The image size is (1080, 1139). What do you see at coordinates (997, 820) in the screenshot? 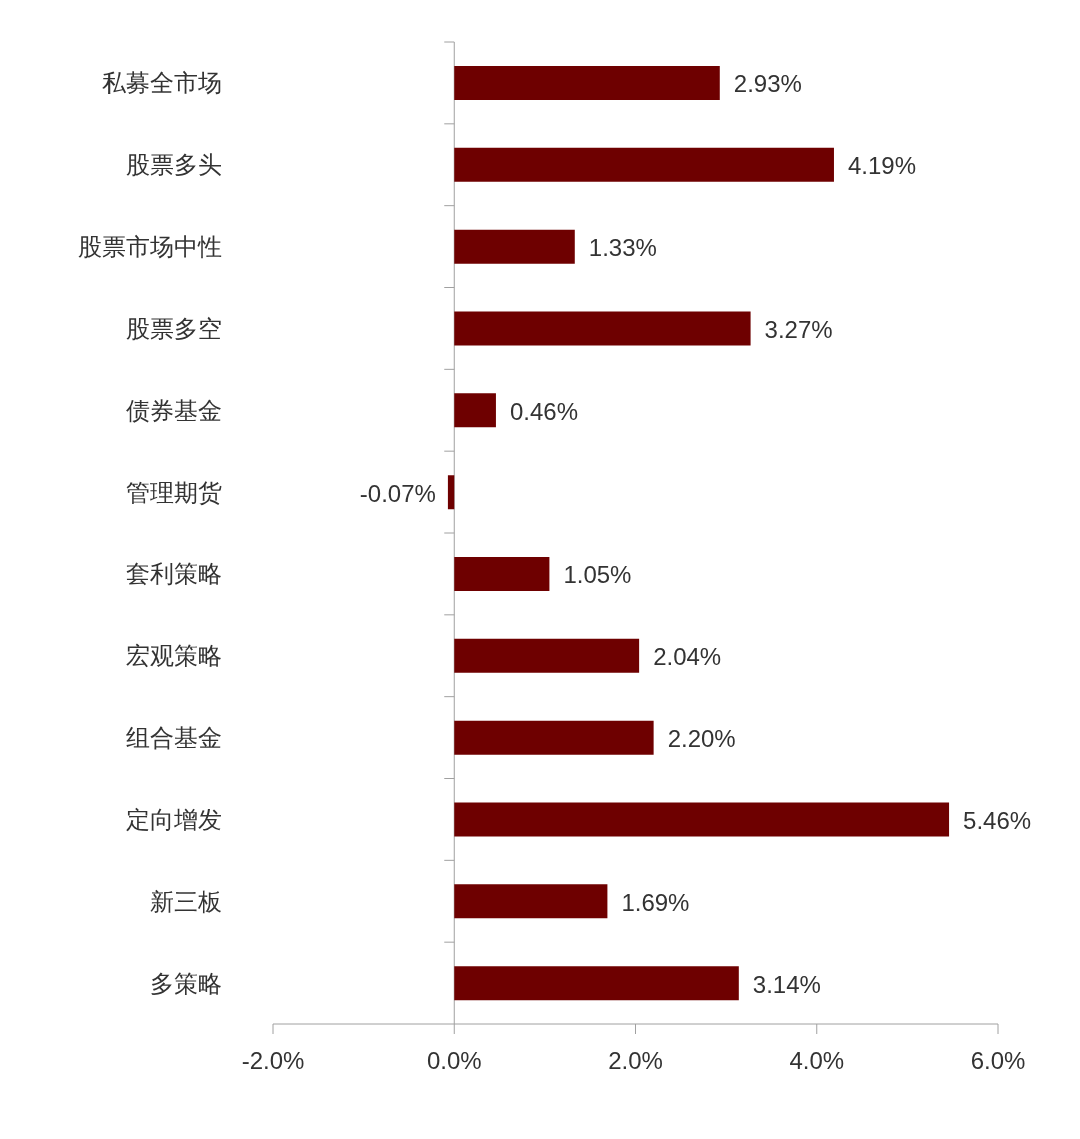
I see `data-label: 5.46%` at bounding box center [997, 820].